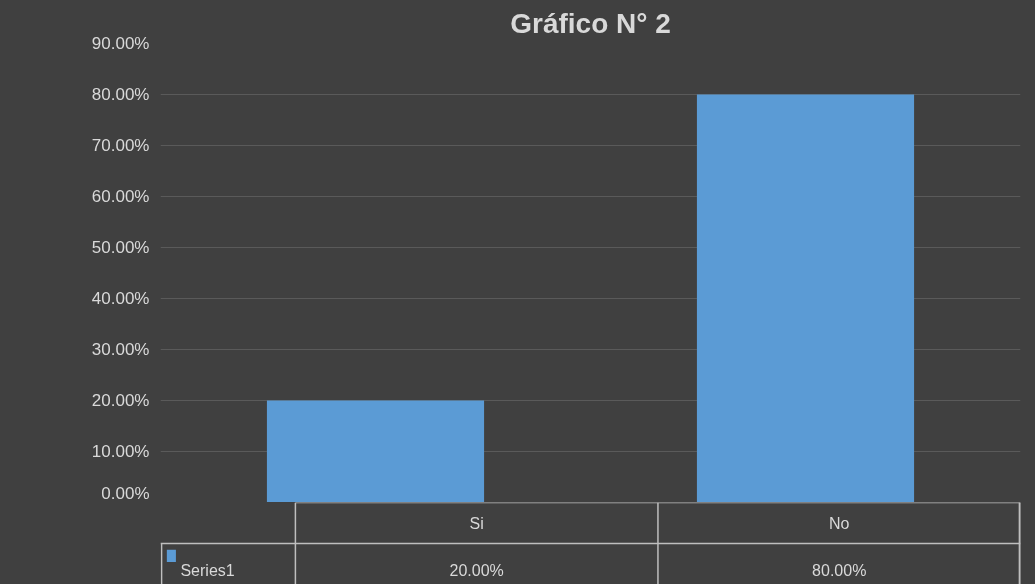 The image size is (1035, 584). Describe the element at coordinates (120, 94) in the screenshot. I see `y-tick-label: 80.00%` at that location.